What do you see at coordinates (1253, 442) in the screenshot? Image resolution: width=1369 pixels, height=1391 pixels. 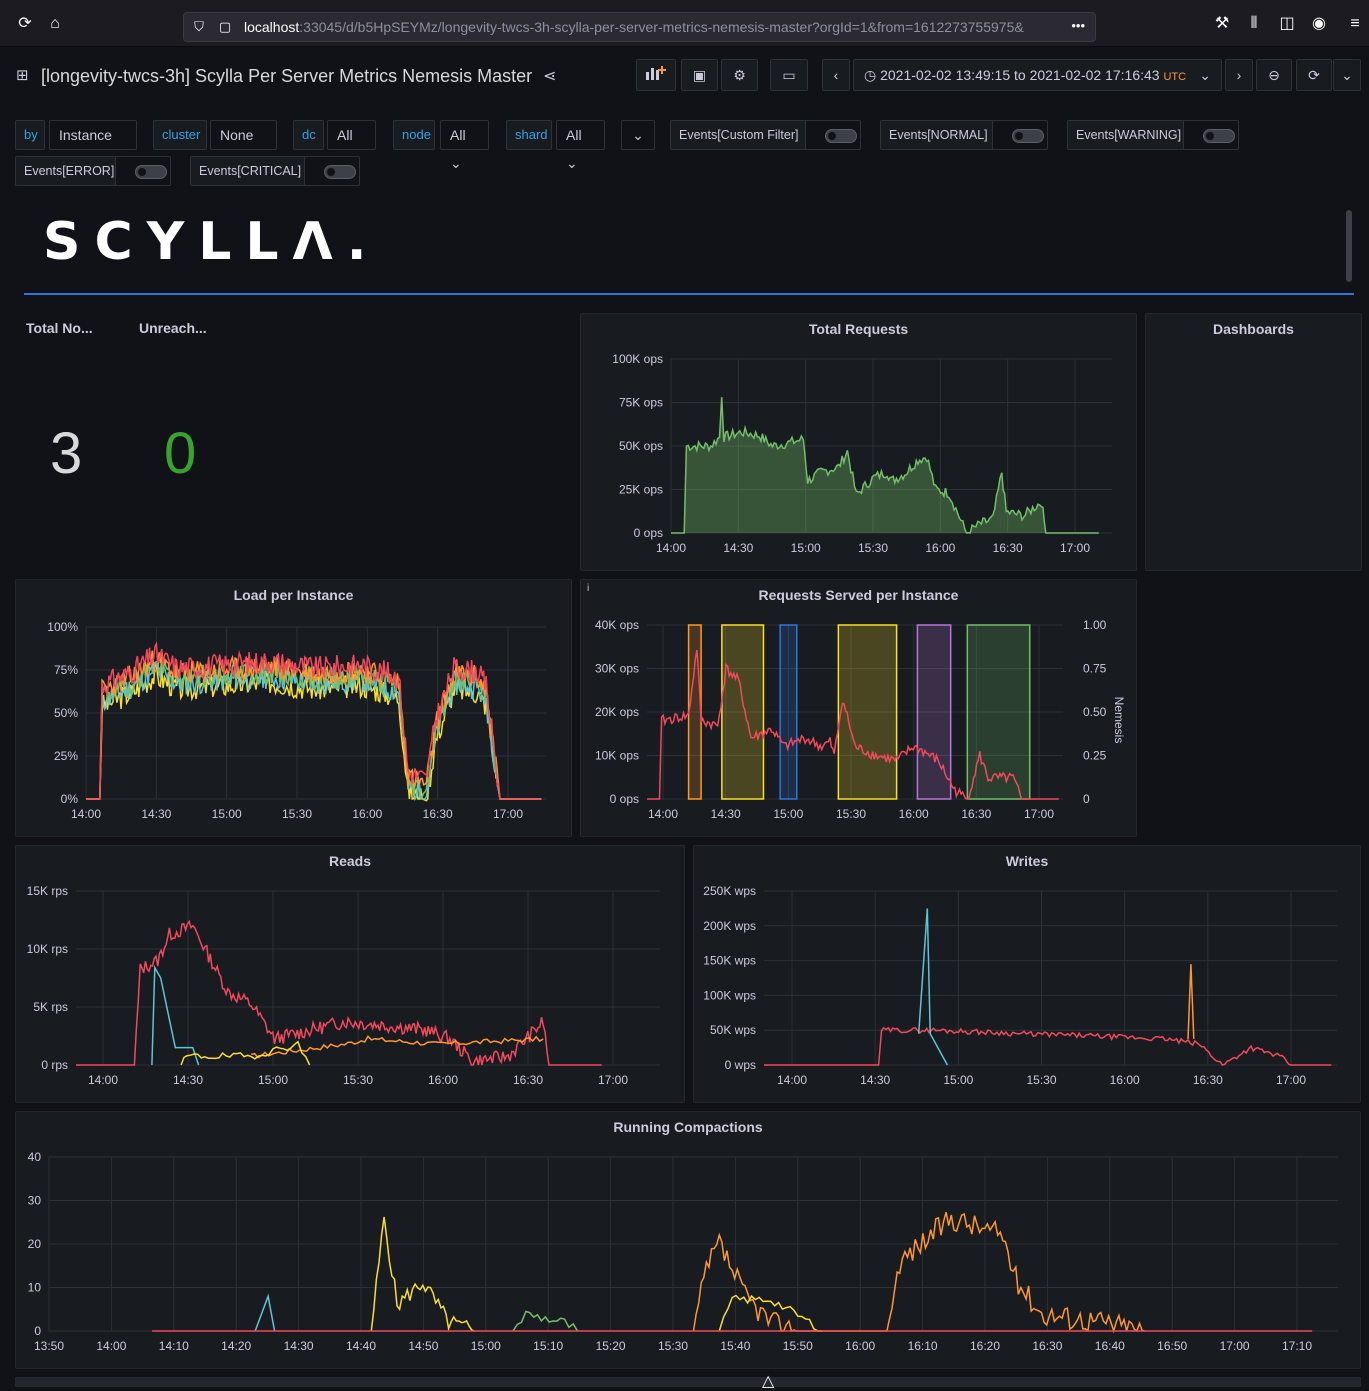 I see `panel-dashboards: Dashboards` at bounding box center [1253, 442].